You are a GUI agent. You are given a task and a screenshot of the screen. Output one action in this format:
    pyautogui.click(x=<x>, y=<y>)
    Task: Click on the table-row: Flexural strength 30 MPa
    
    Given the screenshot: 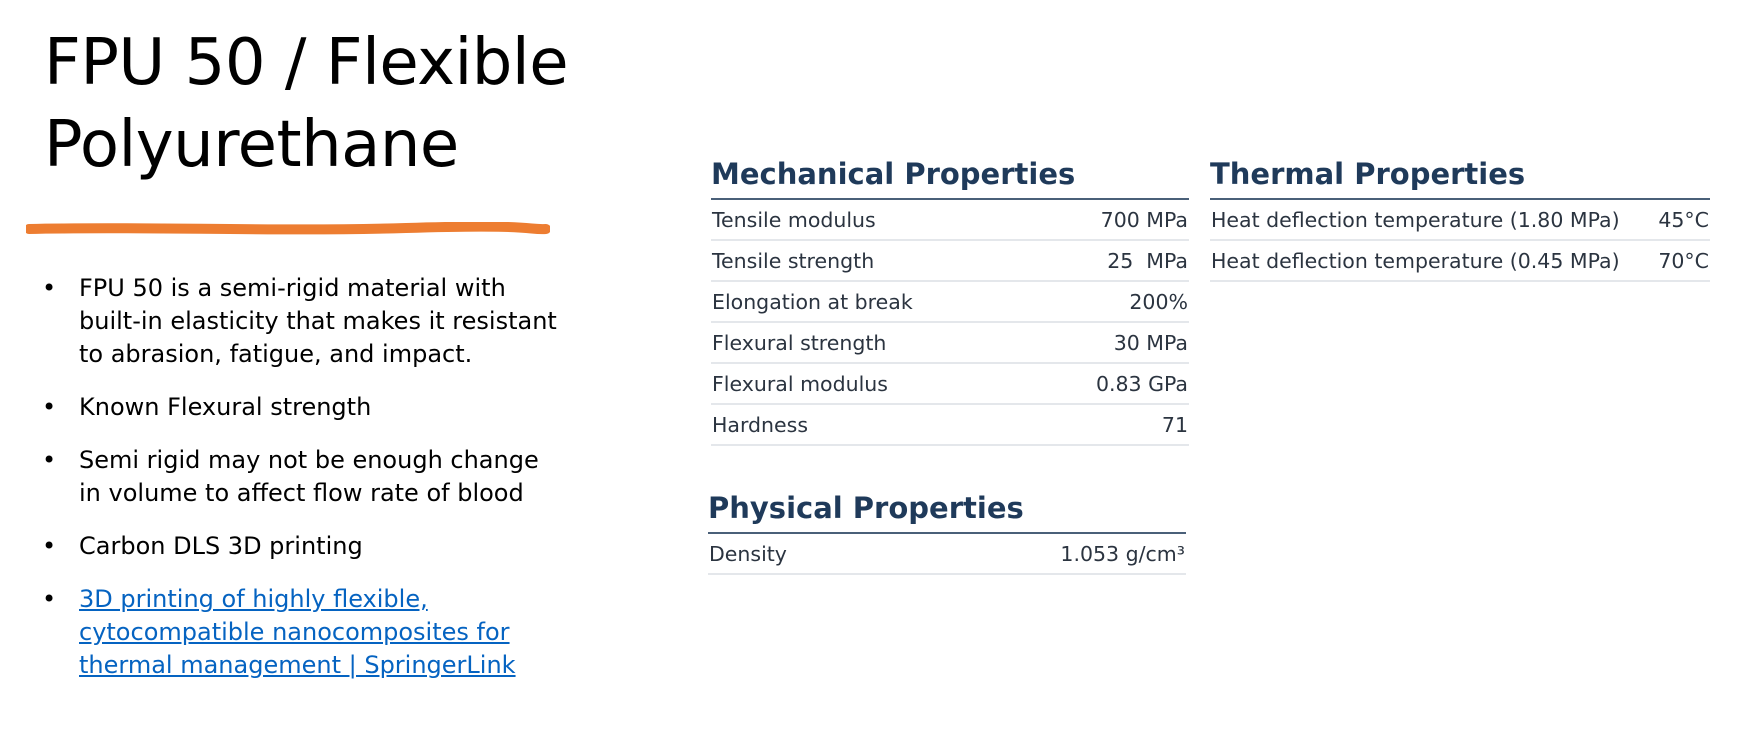 What is the action you would take?
    pyautogui.click(x=950, y=343)
    